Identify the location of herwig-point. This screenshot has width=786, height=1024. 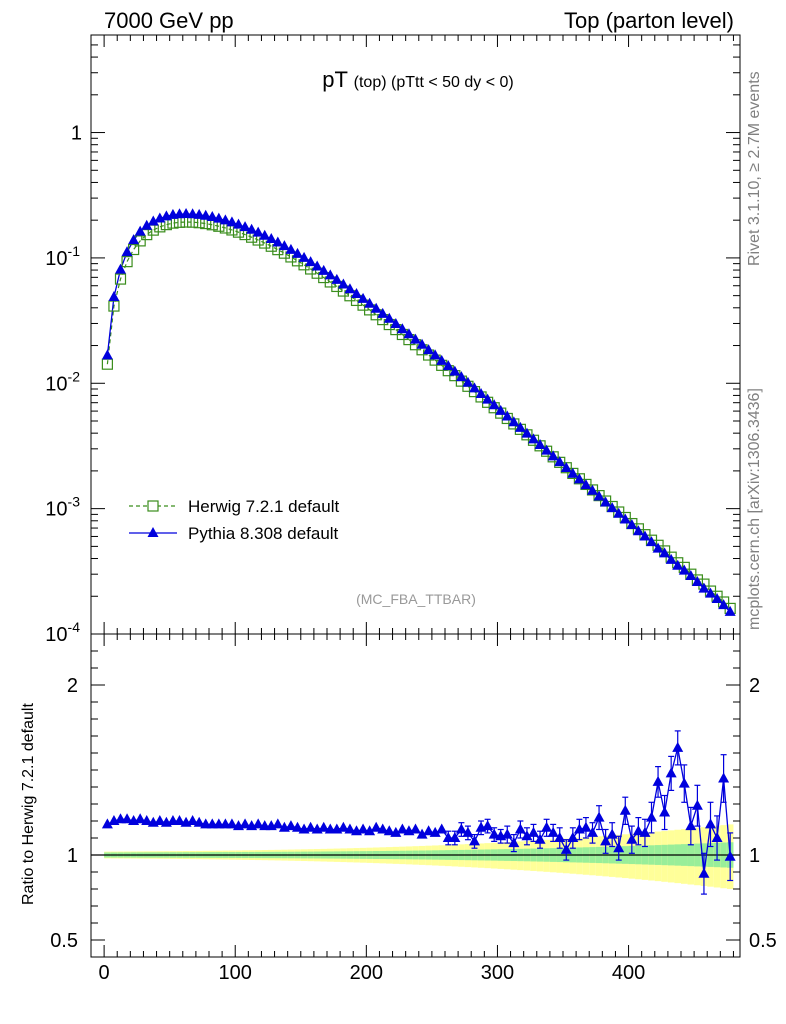
(114, 306).